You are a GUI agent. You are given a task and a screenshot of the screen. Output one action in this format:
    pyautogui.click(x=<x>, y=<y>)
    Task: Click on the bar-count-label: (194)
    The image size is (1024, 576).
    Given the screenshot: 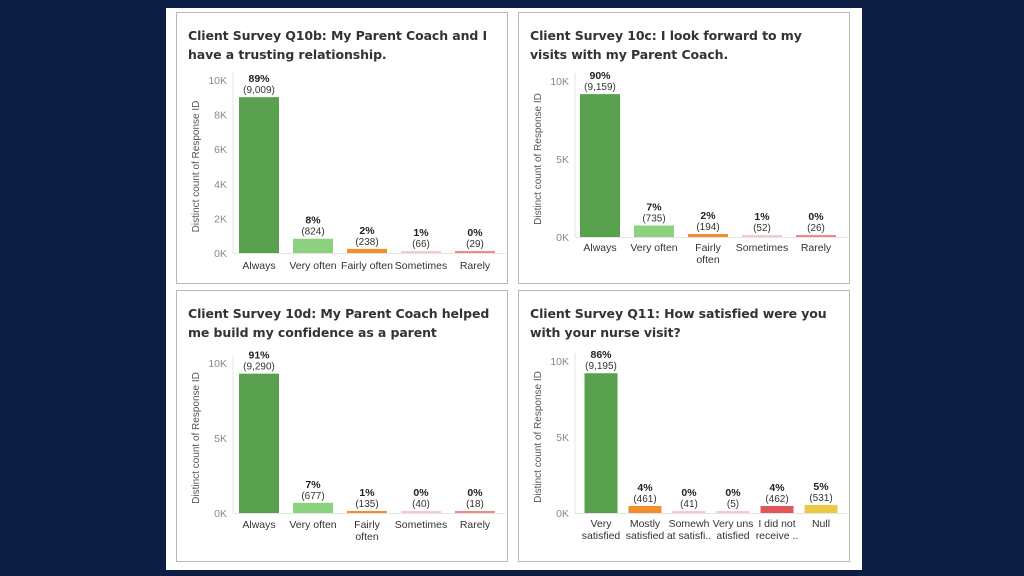 What is the action you would take?
    pyautogui.click(x=707, y=227)
    